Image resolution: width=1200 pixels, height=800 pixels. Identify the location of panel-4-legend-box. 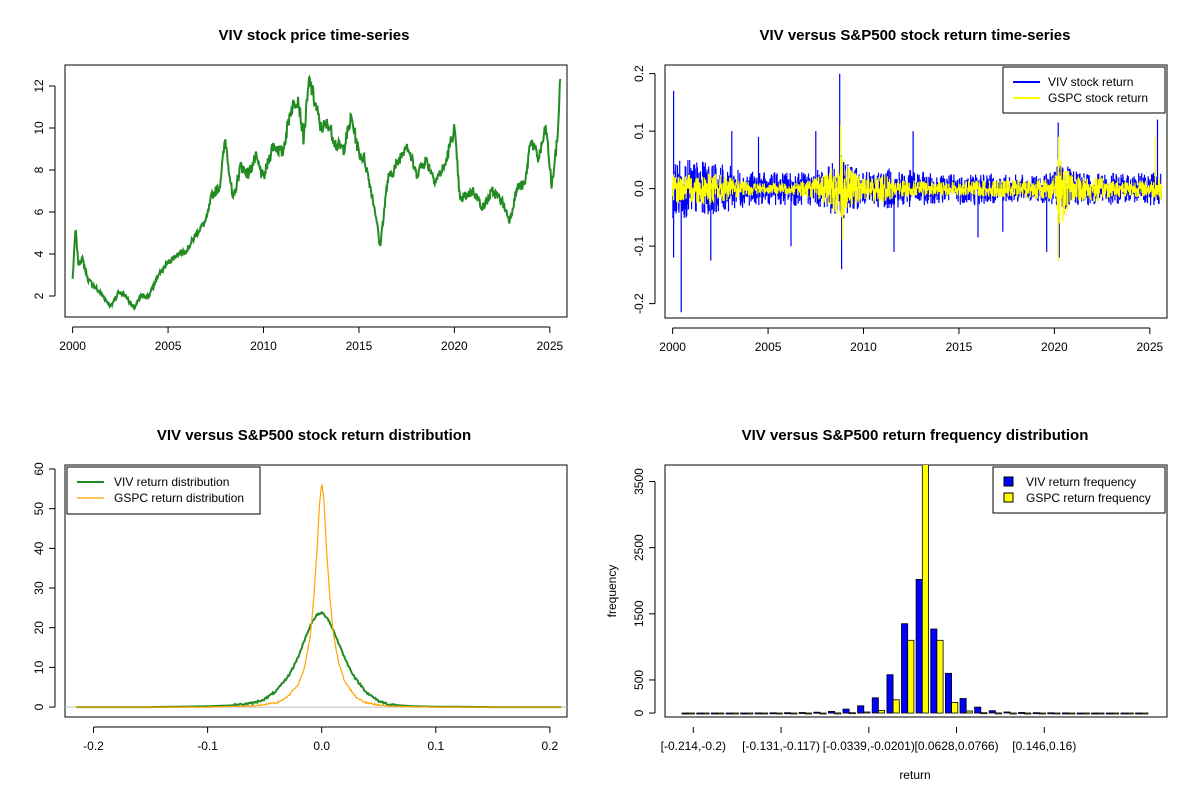
(1079, 490).